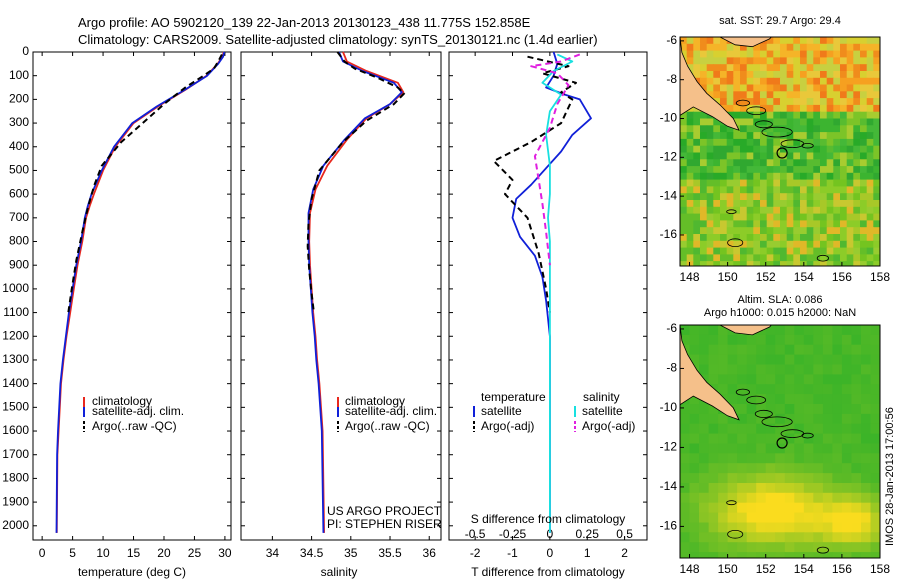  What do you see at coordinates (15, 454) in the screenshot?
I see `y-tick-label: 1700` at bounding box center [15, 454].